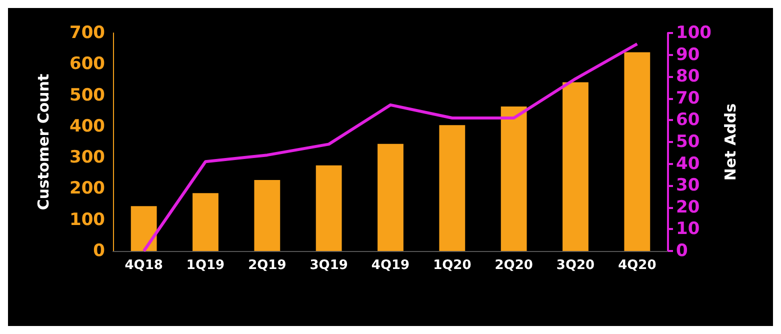 The width and height of the screenshot is (781, 334). Describe the element at coordinates (329, 265) in the screenshot. I see `x-tick-label: 3Q19` at that location.